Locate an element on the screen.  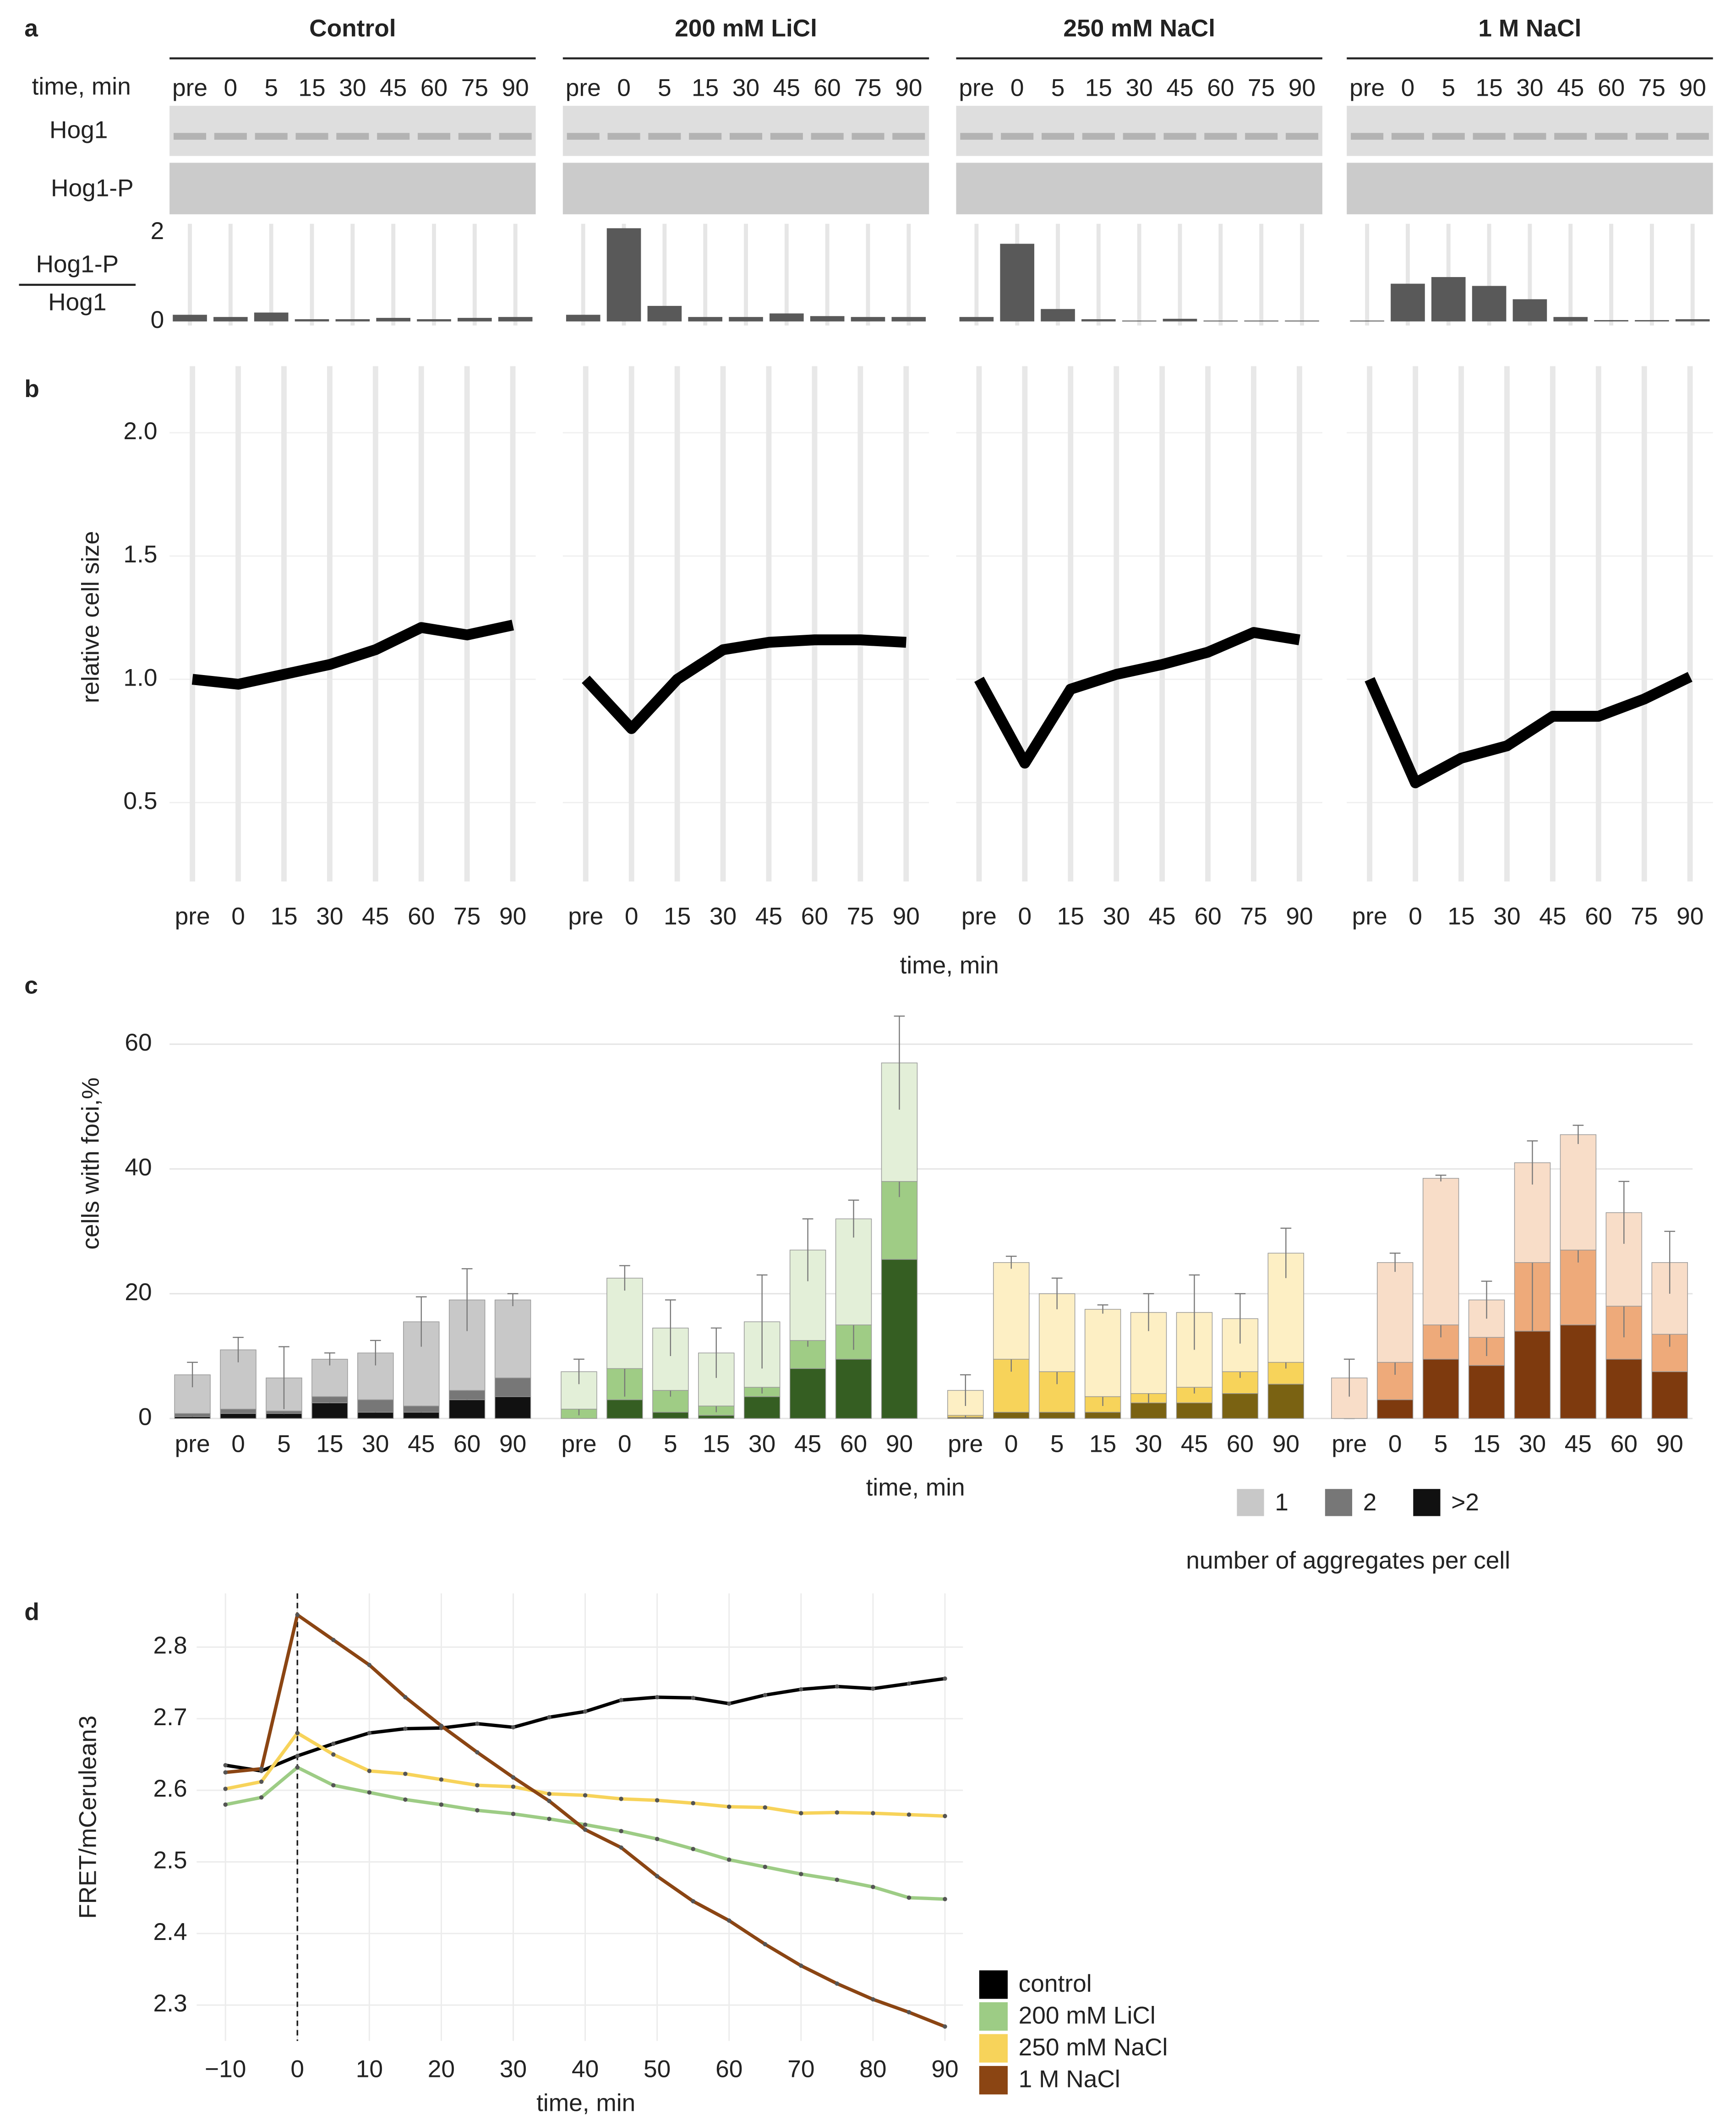
legend-label: control is located at coordinates (1055, 1983).